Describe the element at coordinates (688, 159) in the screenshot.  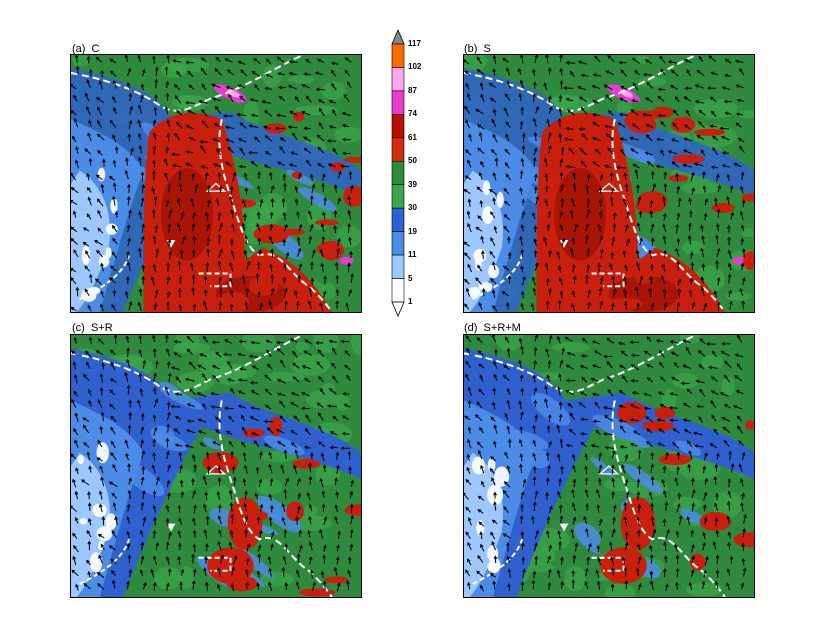
I see `wind-speed-patch-red` at that location.